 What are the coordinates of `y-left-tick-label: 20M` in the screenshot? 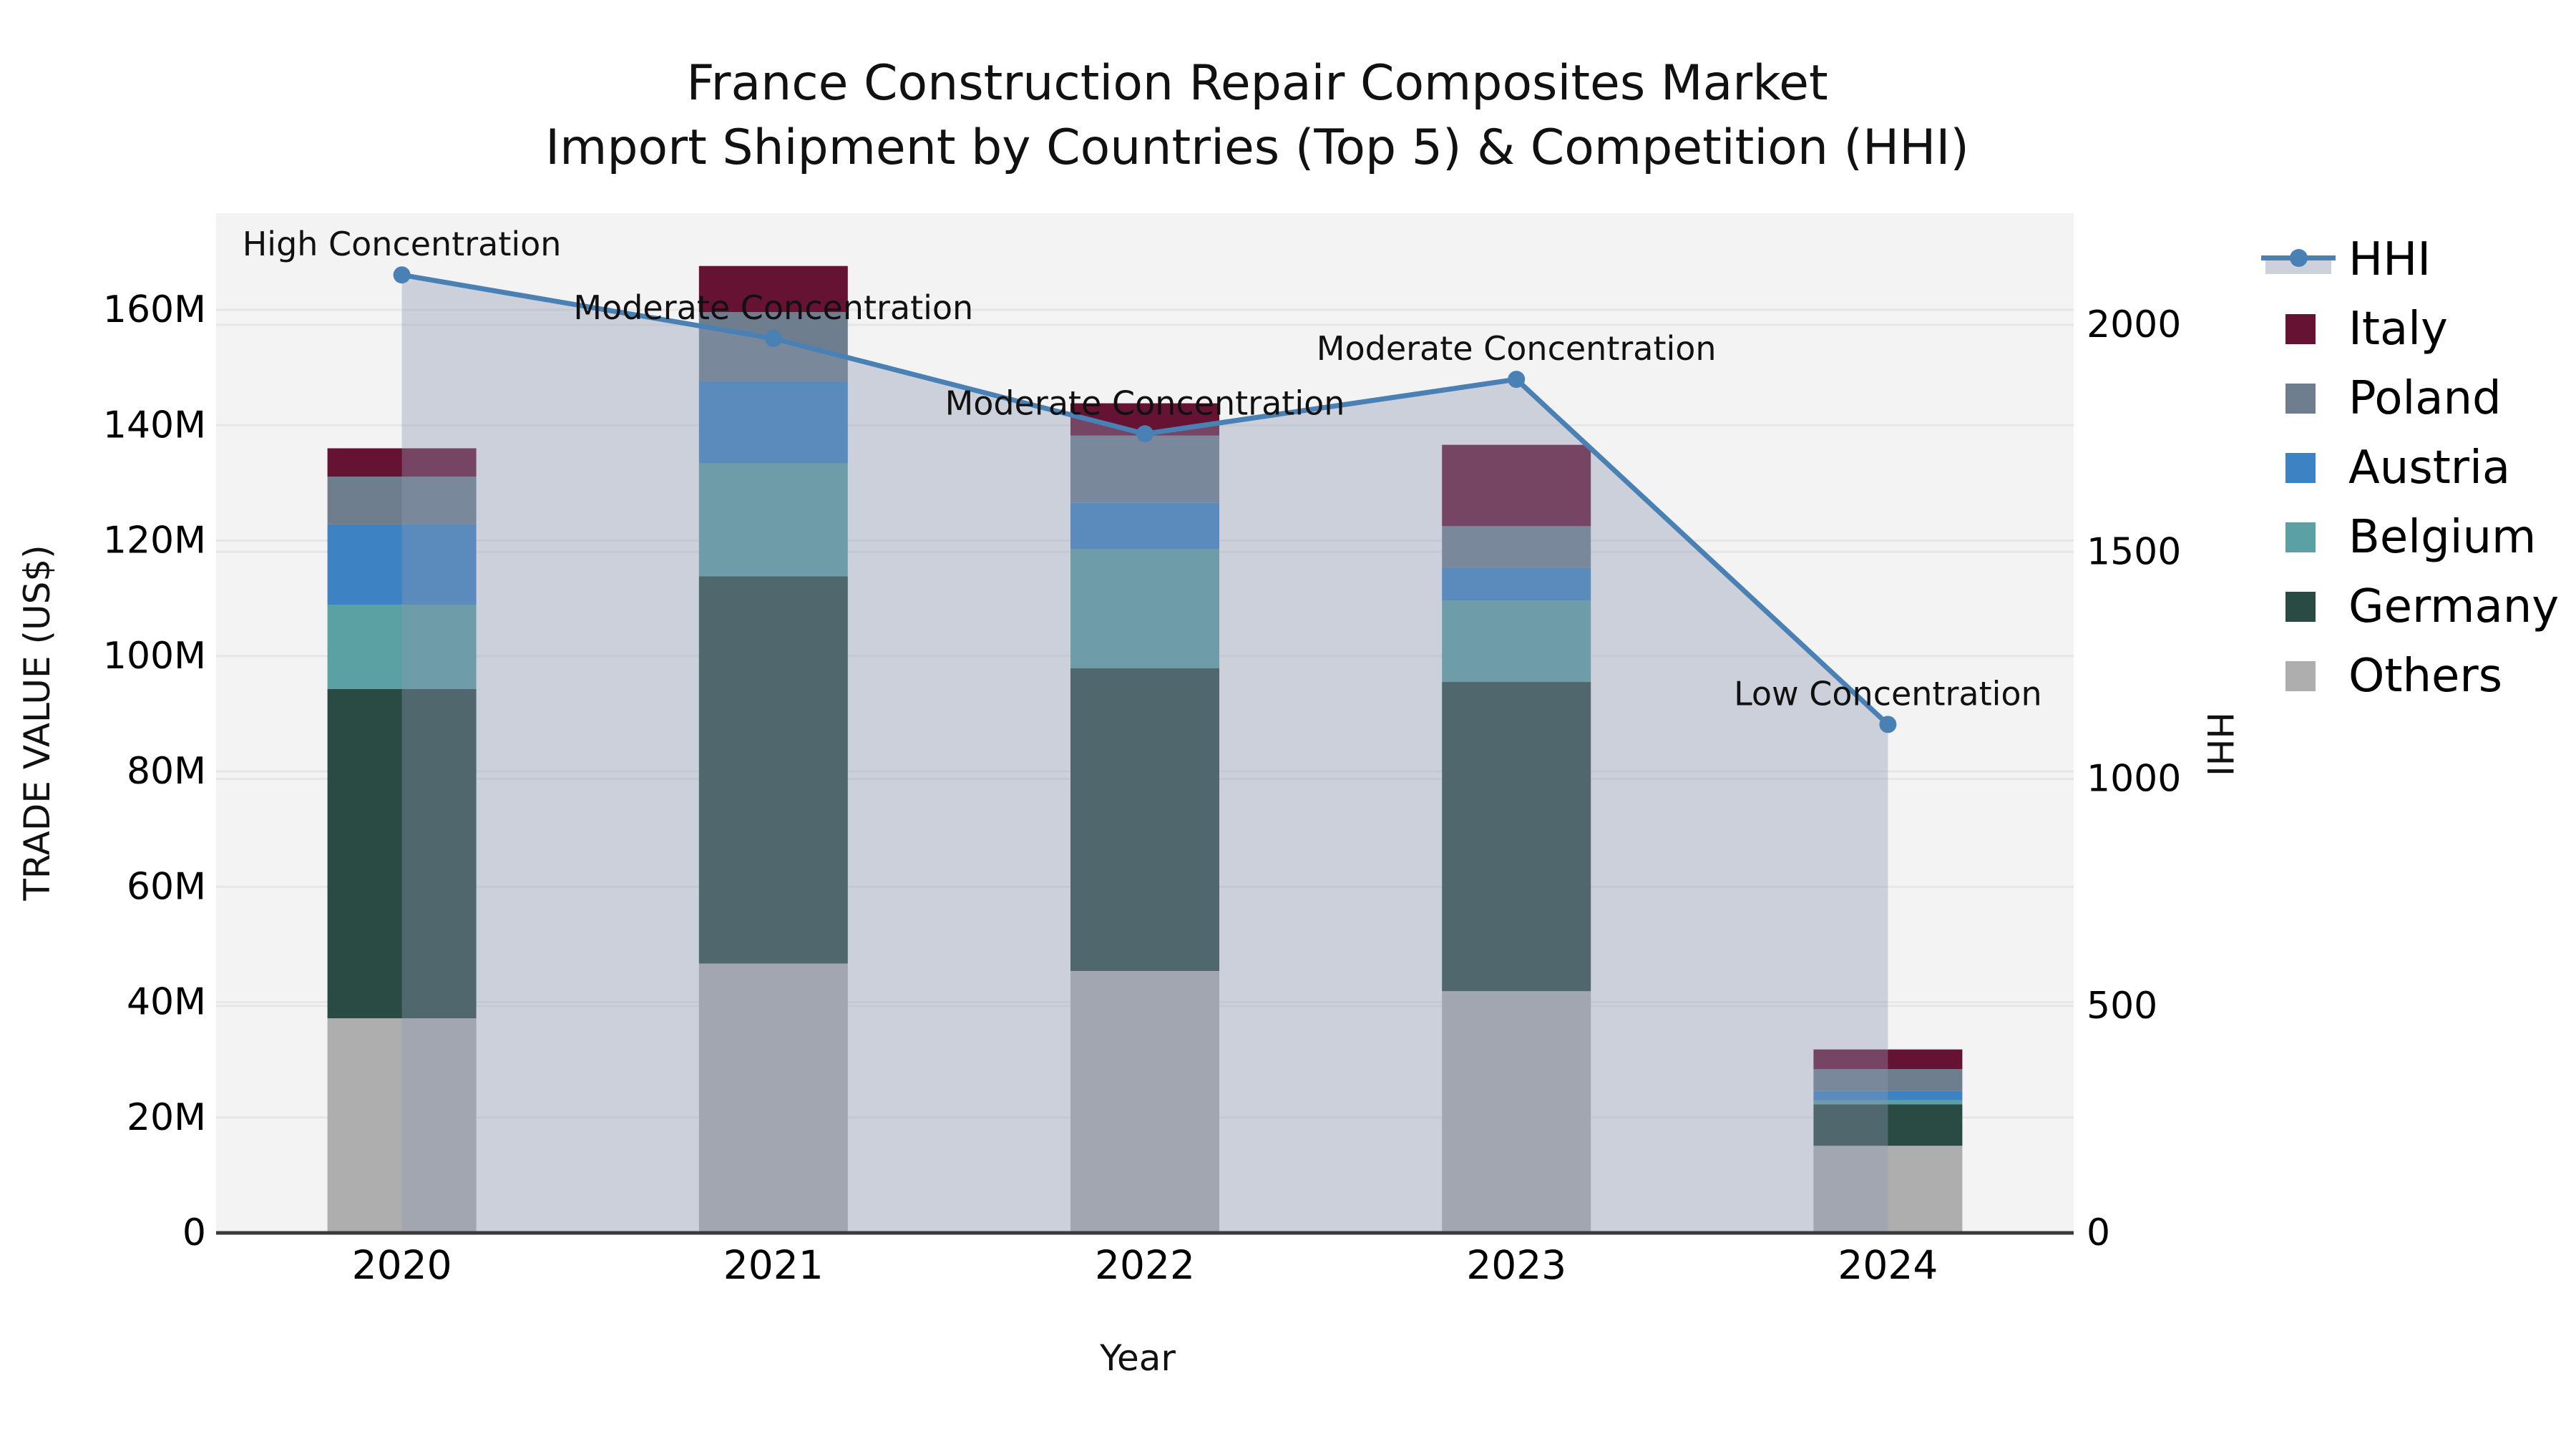 It's located at (166, 1117).